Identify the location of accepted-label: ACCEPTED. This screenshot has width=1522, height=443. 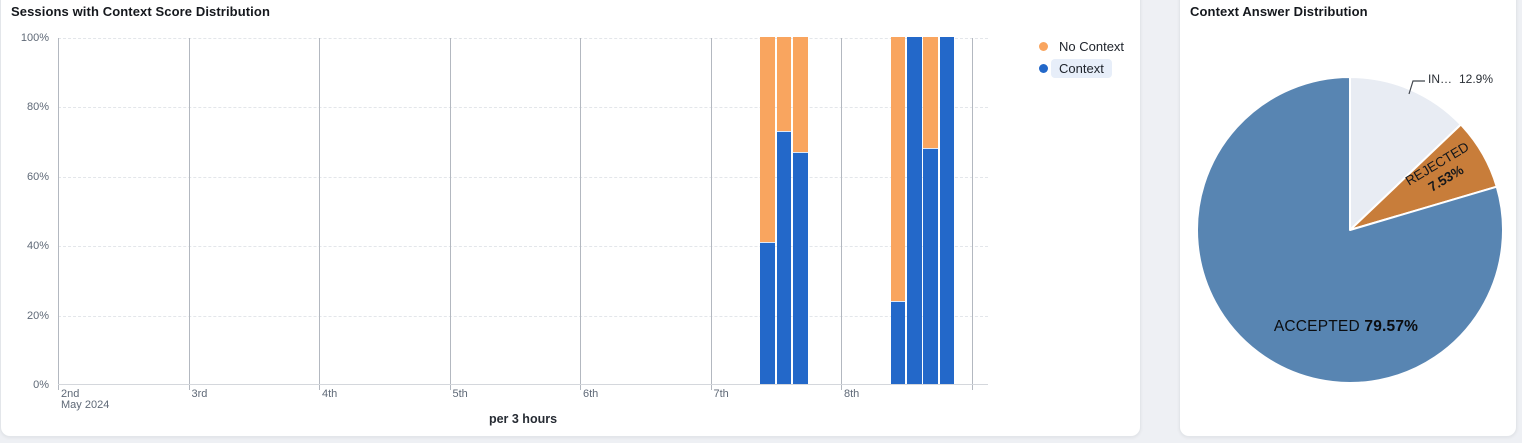
(1316, 326).